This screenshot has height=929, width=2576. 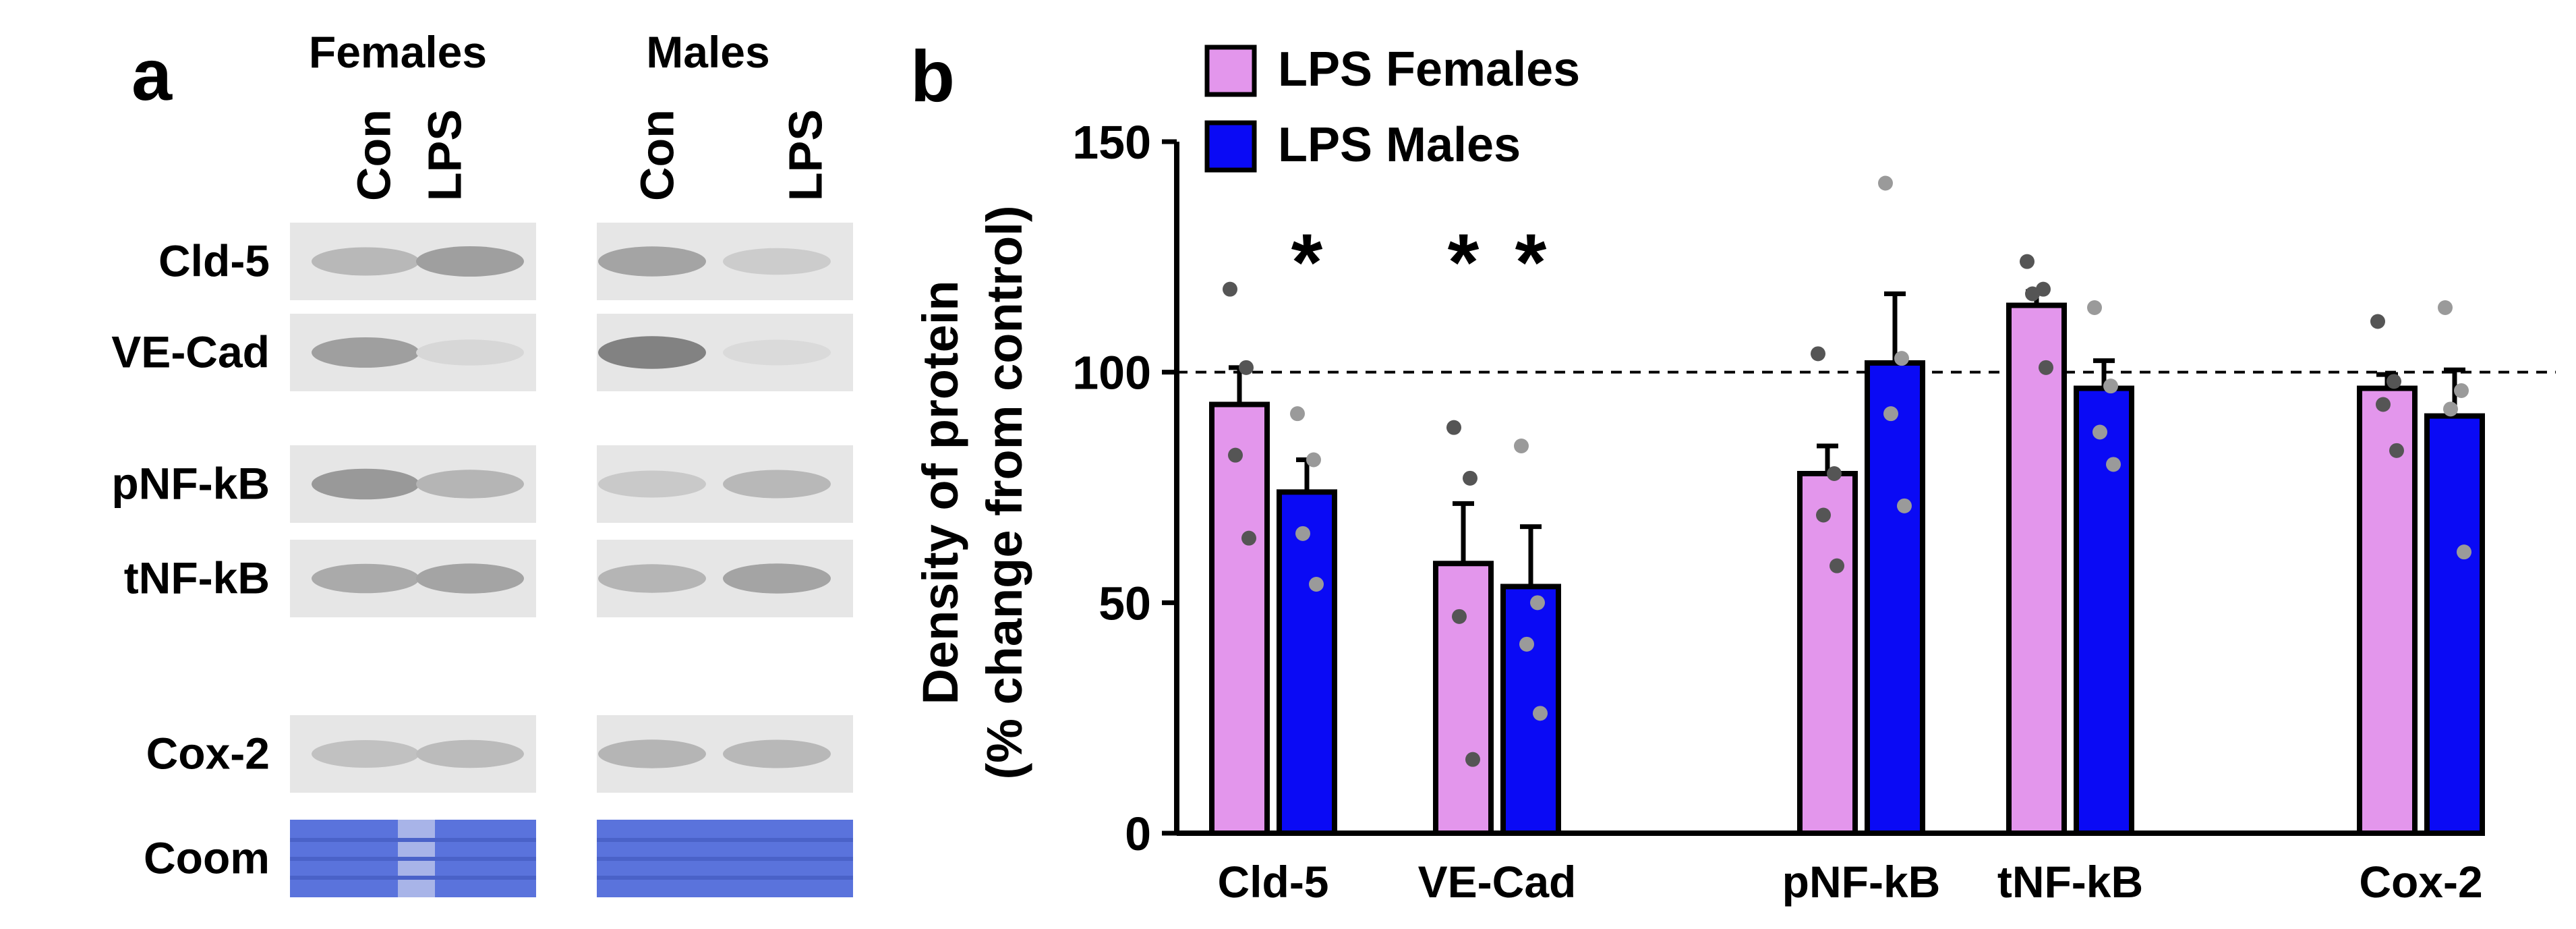 What do you see at coordinates (1419, 262) in the screenshot?
I see `significance-annotations: * * *` at bounding box center [1419, 262].